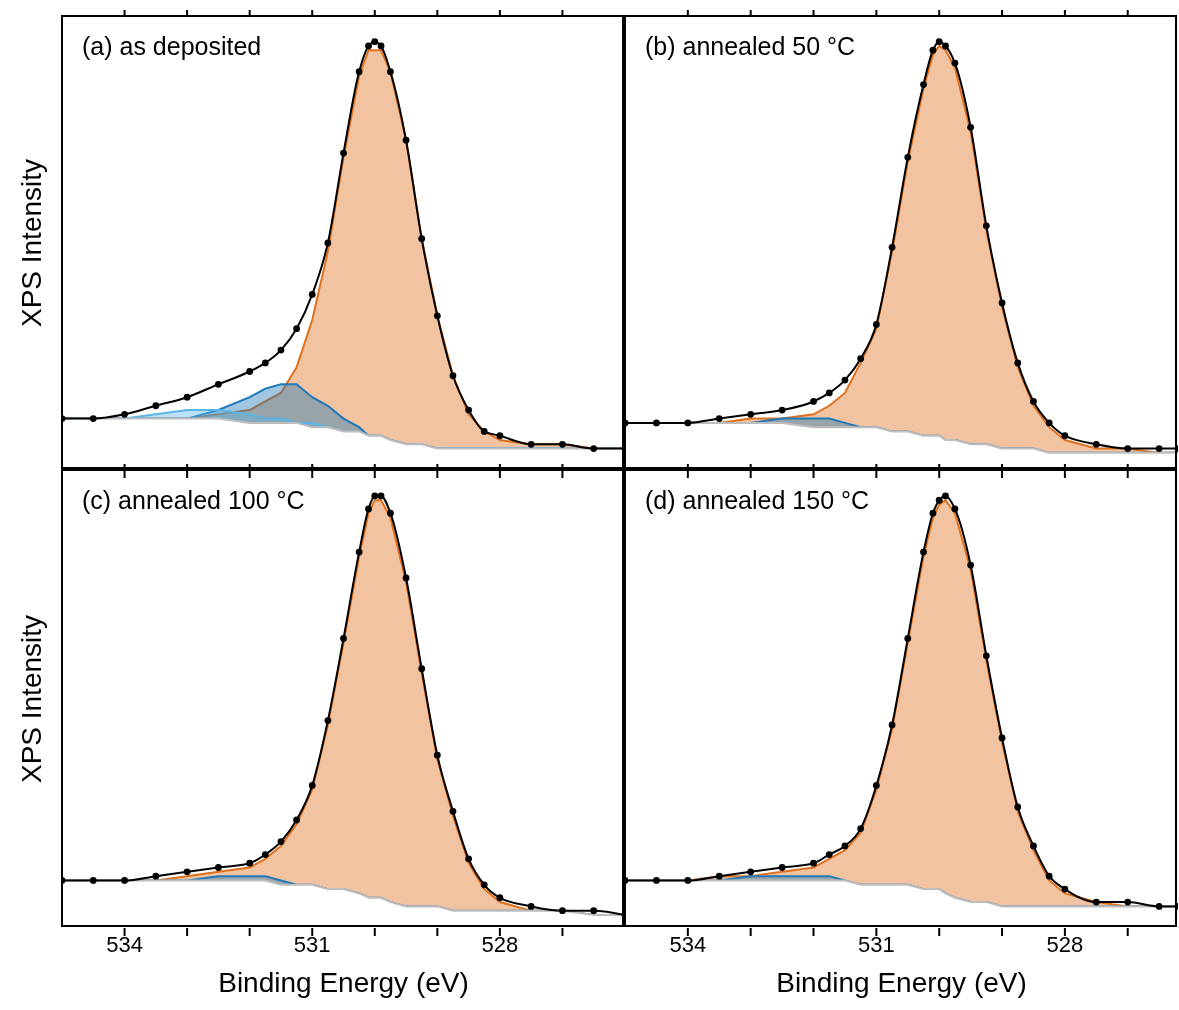 This screenshot has width=1179, height=1010. I want to click on chart-title: (d) annealed 150 °C, so click(757, 500).